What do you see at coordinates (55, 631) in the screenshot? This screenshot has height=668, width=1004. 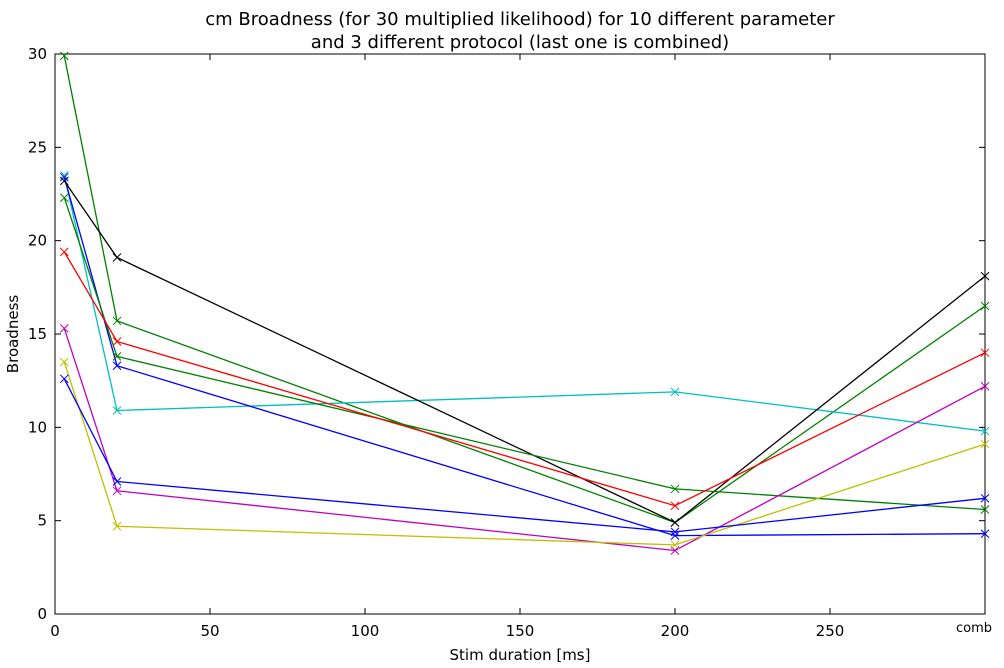 I see `x-tick-label: 0` at bounding box center [55, 631].